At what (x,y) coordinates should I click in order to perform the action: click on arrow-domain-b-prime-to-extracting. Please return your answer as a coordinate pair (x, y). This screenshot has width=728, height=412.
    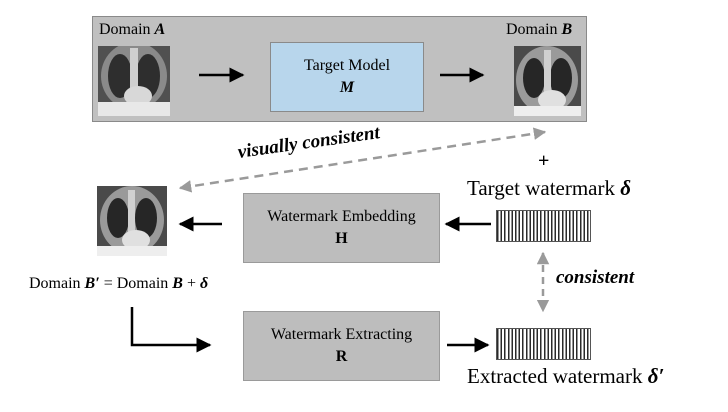
    Looking at the image, I should click on (171, 330).